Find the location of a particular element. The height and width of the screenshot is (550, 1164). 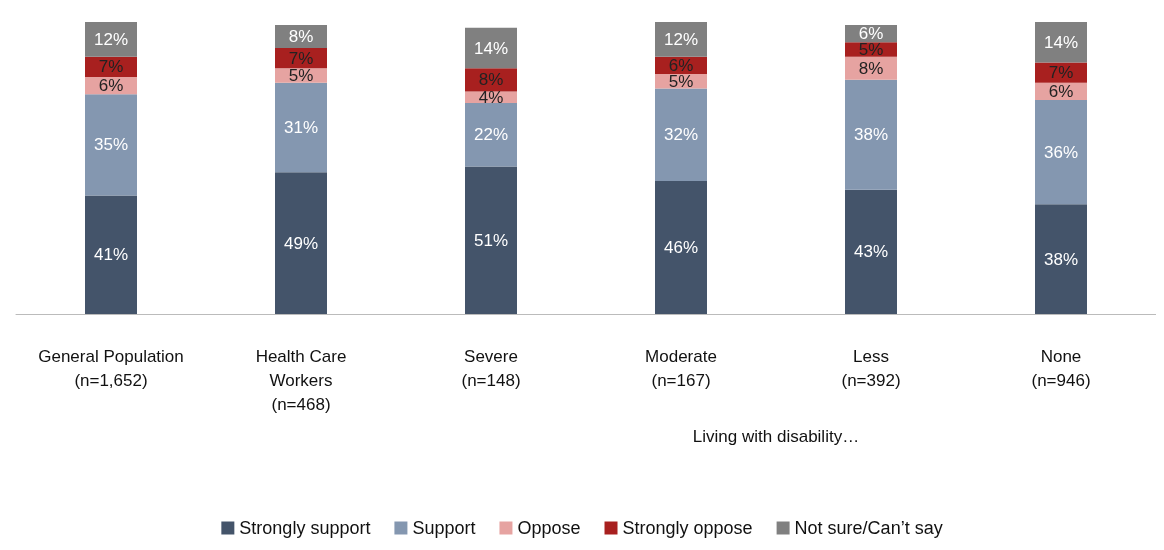

data-label: 35% is located at coordinates (111, 145).